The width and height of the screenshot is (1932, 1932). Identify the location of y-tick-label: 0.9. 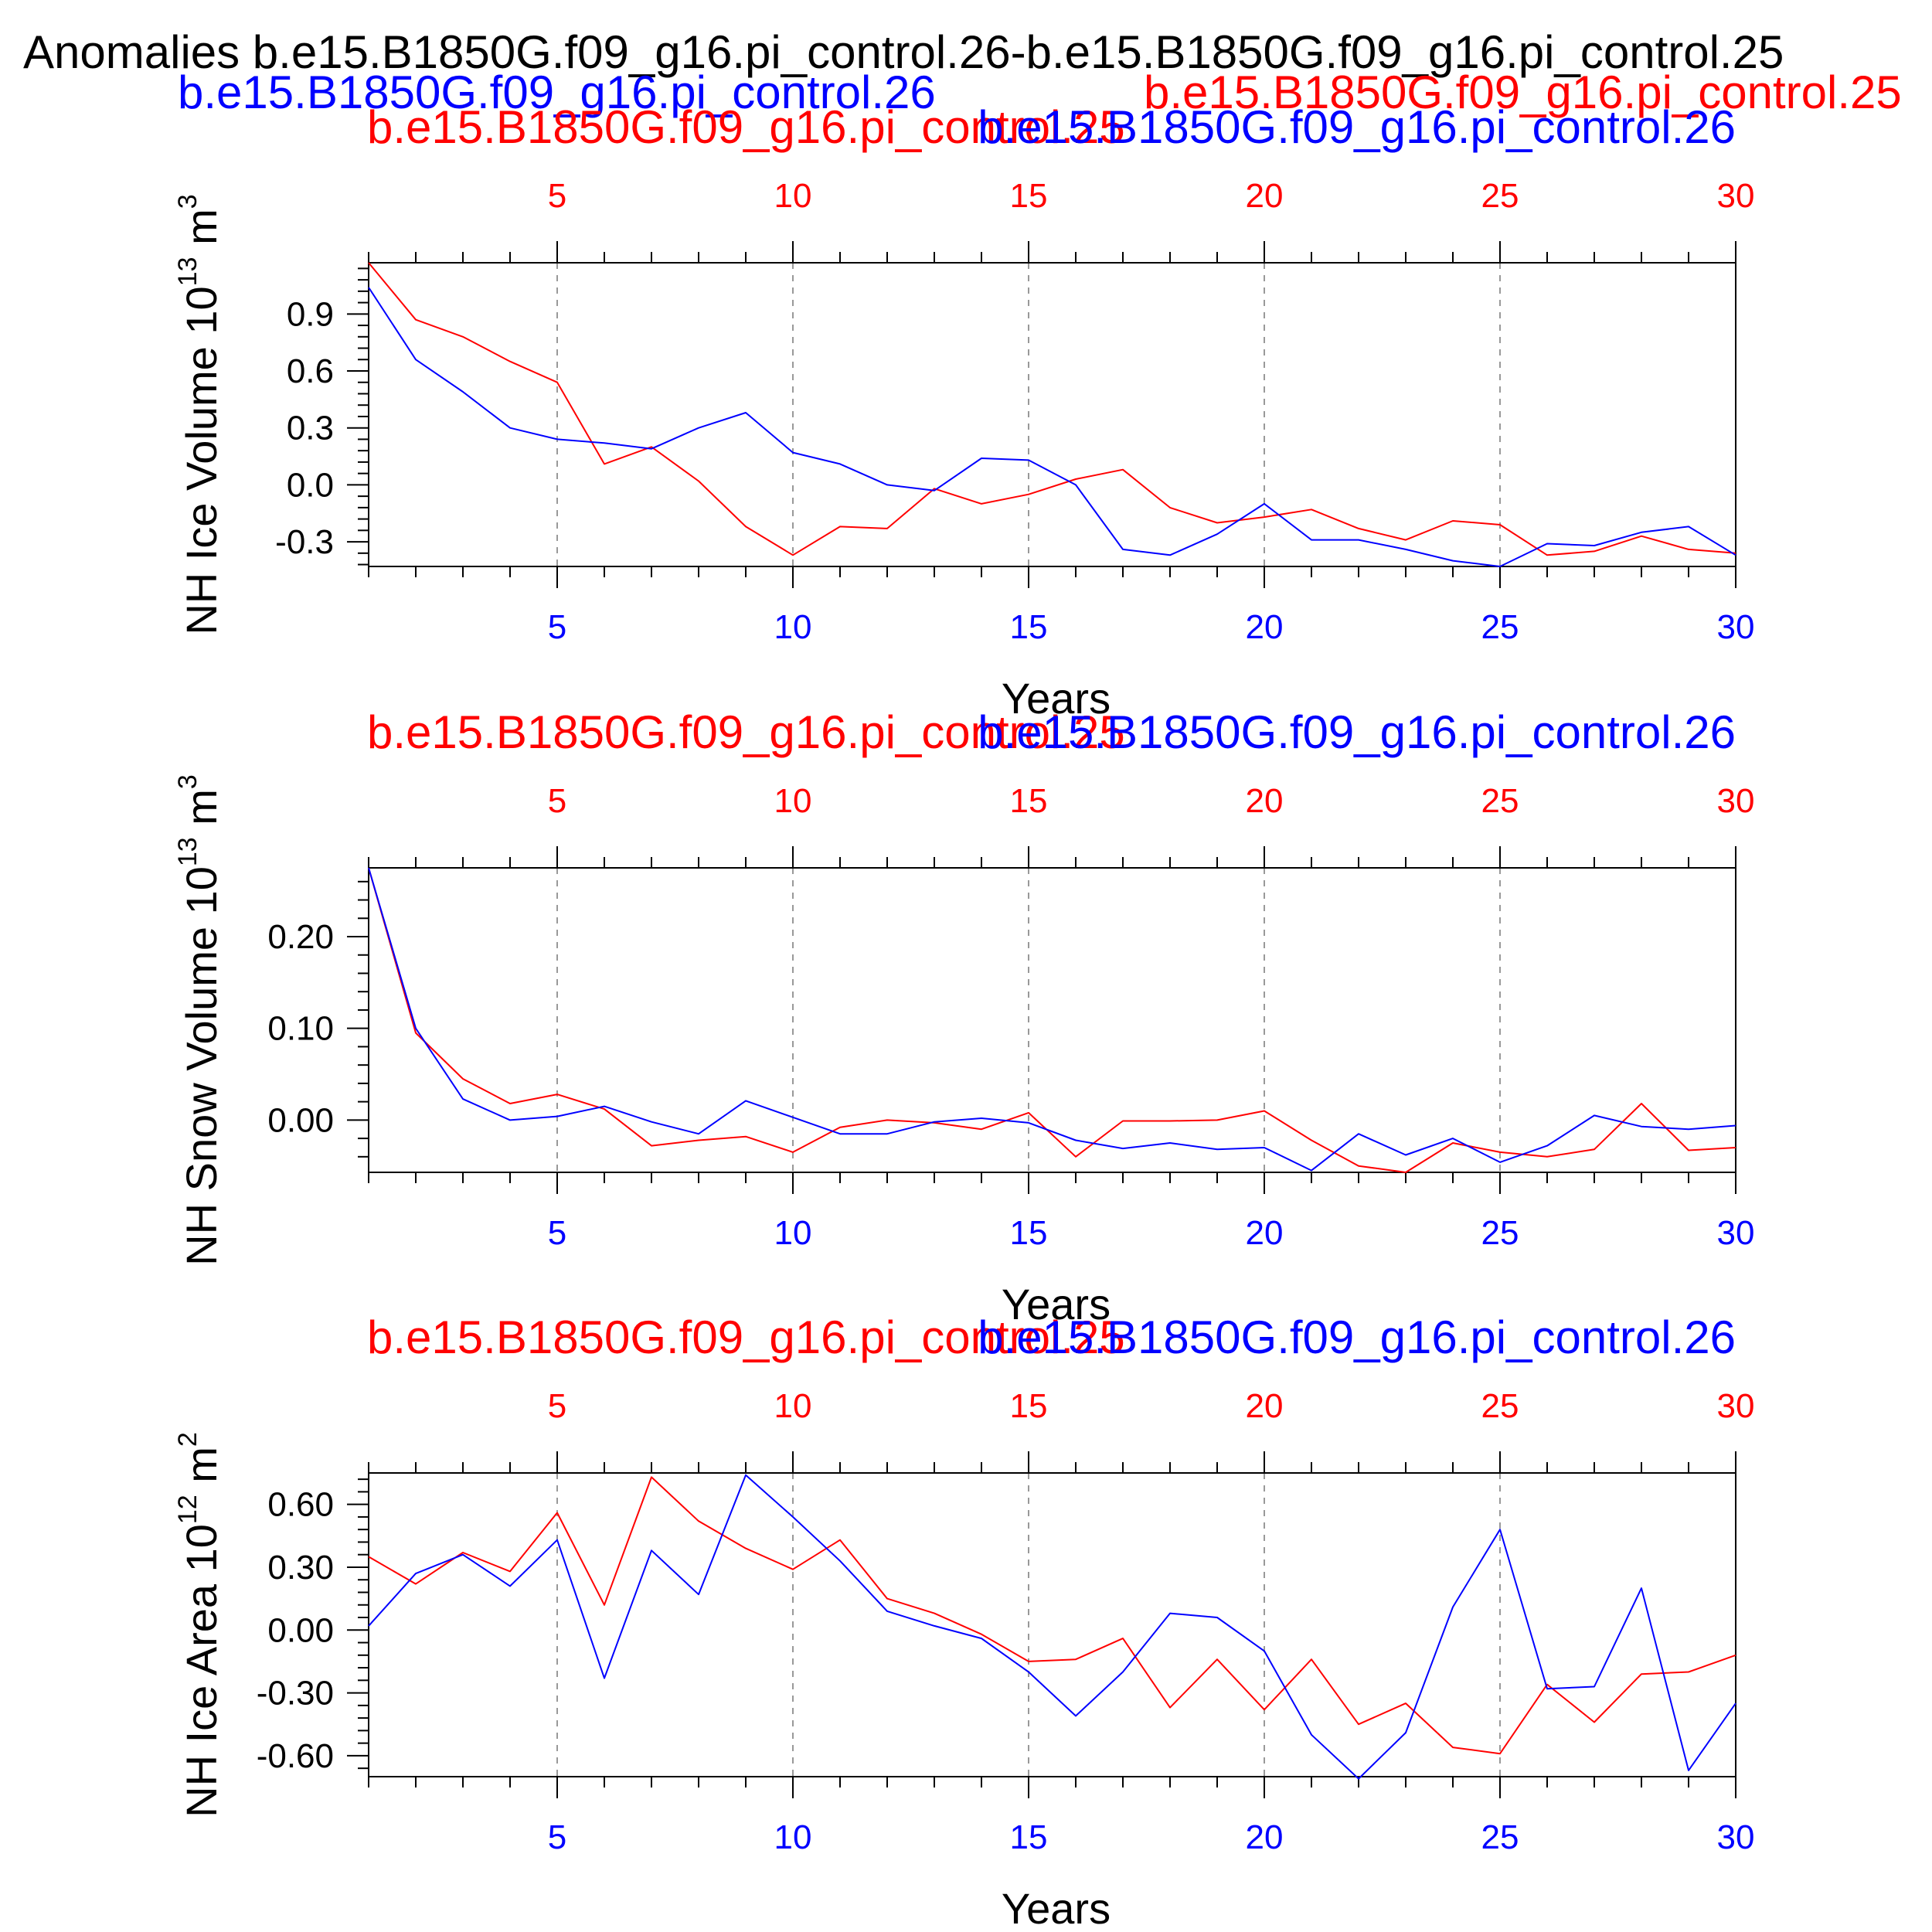
(310, 314).